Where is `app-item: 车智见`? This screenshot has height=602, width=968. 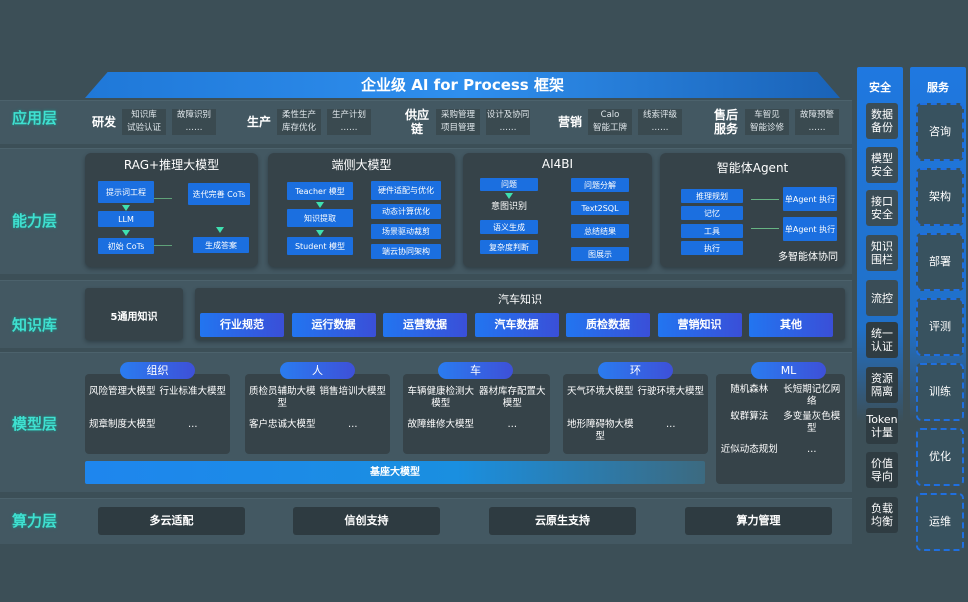 app-item: 车智见 is located at coordinates (767, 115).